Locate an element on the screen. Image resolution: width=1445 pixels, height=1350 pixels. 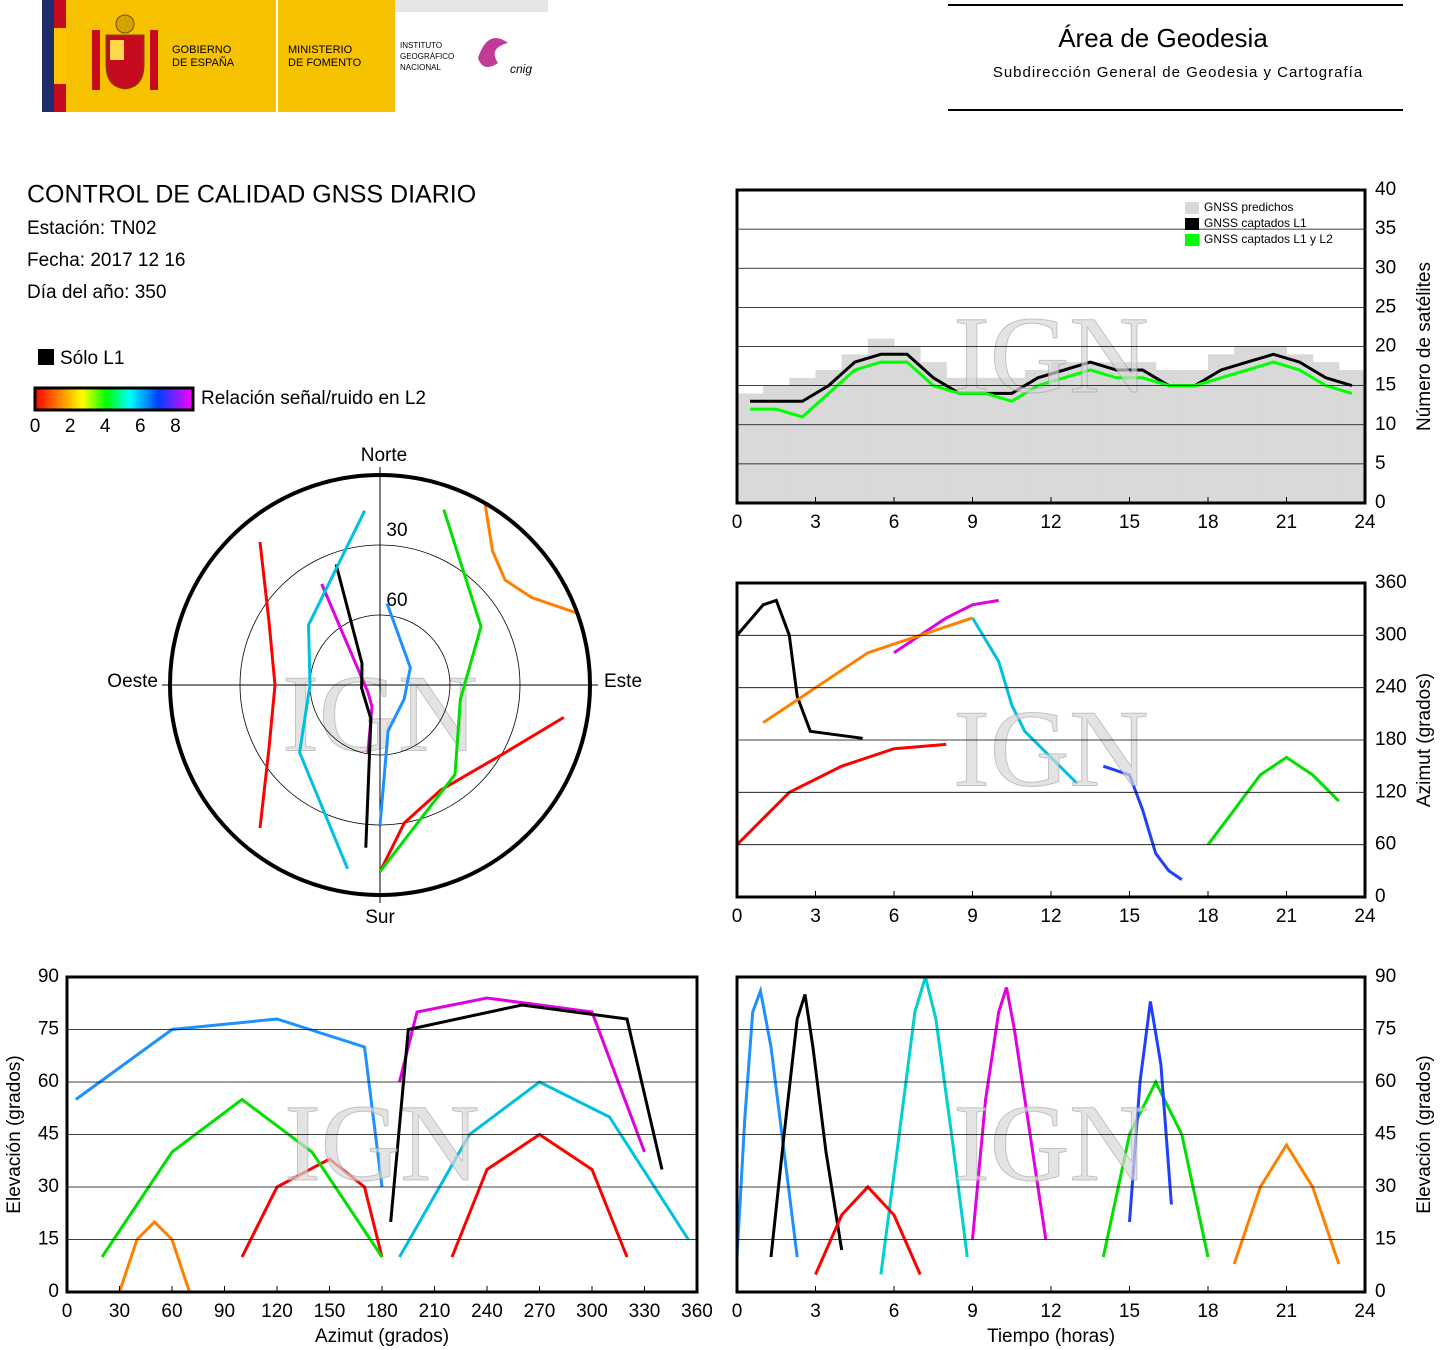
coat-of-arms is located at coordinates (125, 52).